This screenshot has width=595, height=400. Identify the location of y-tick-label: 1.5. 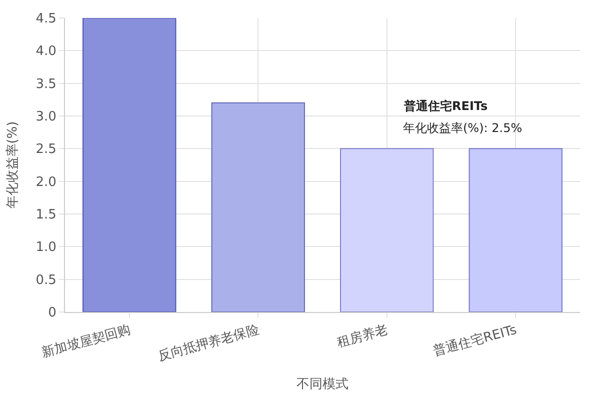
(46, 215).